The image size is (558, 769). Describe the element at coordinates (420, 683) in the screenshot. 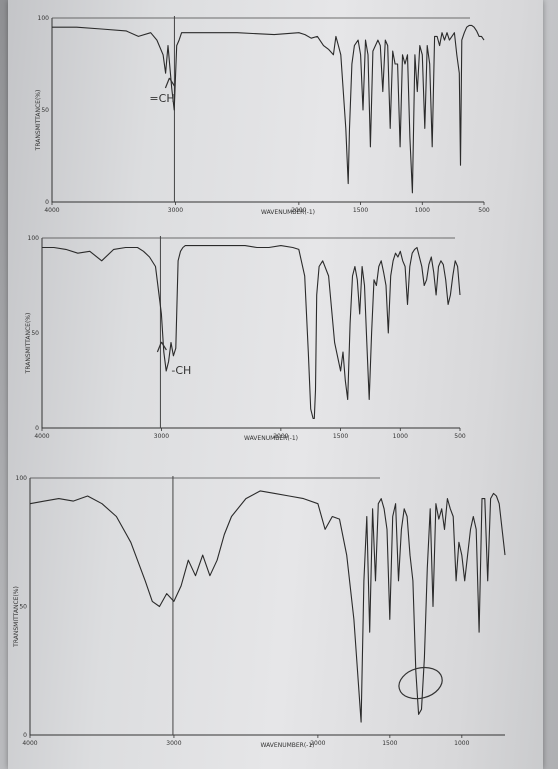

I see `handdrawn-circle` at that location.